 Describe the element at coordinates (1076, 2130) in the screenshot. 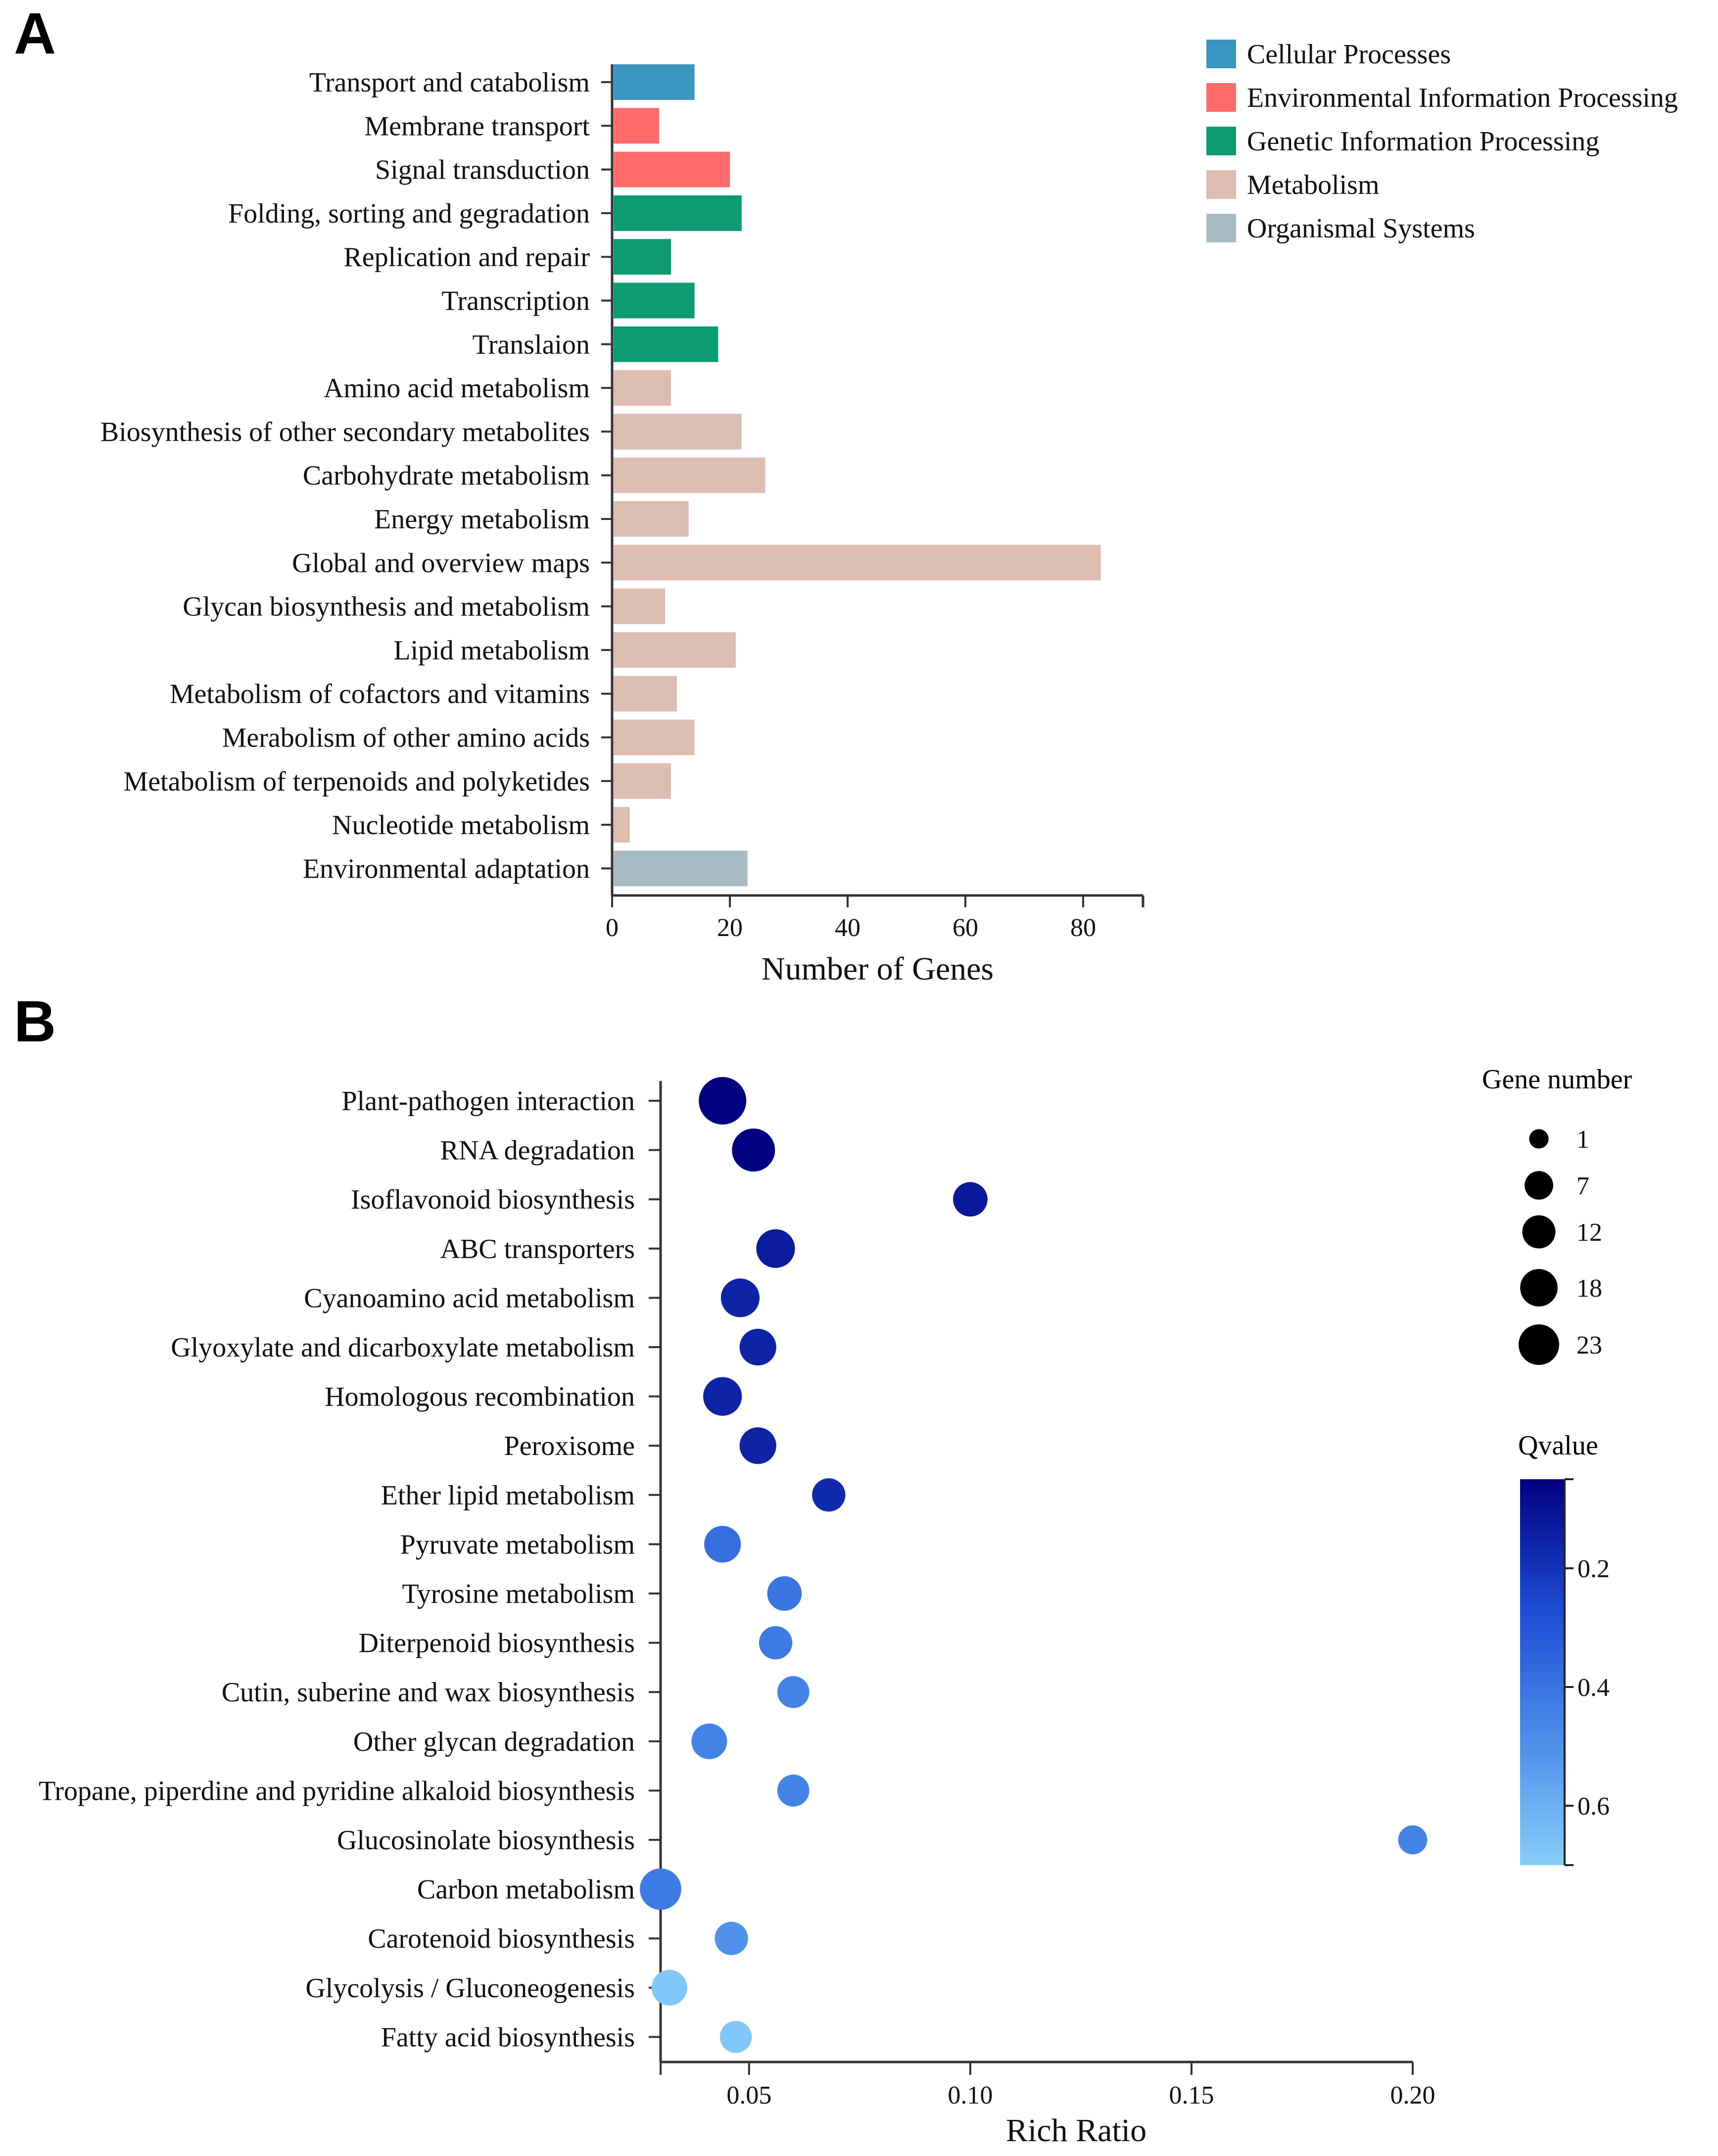

I see `dot-chart-x-axis-title: Rich Ratio` at that location.